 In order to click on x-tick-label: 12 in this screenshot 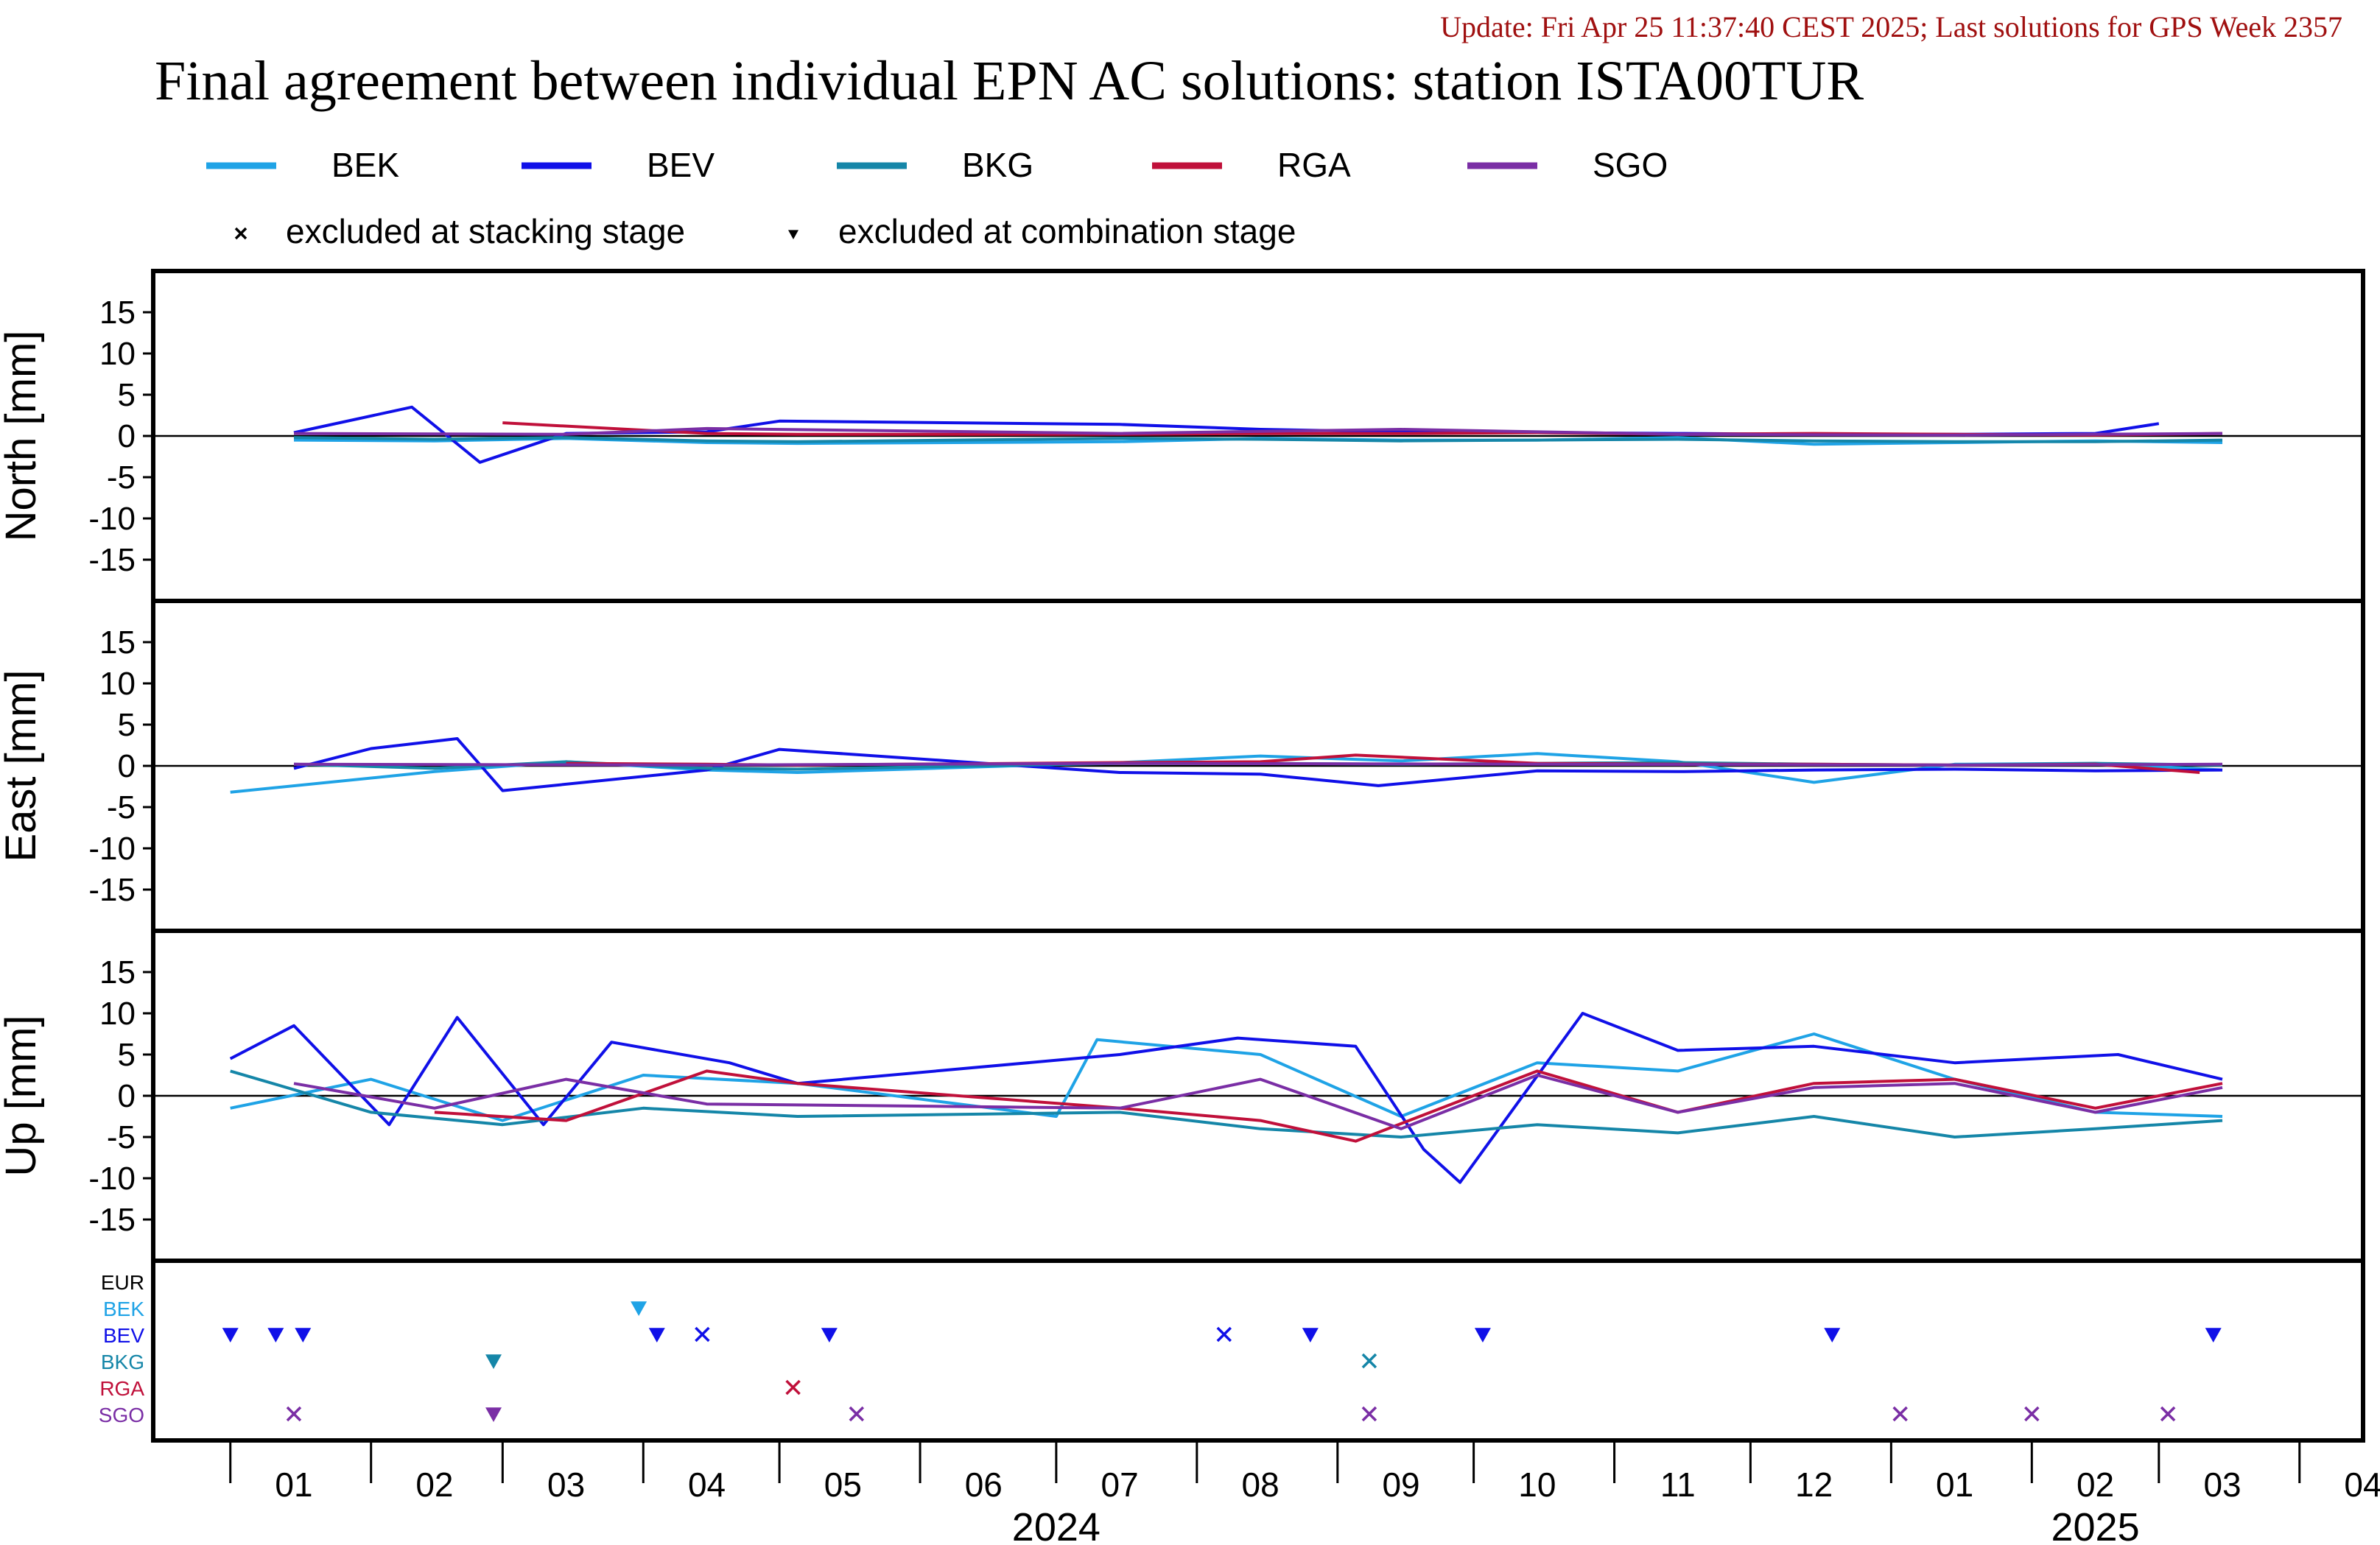, I will do `click(1814, 1485)`.